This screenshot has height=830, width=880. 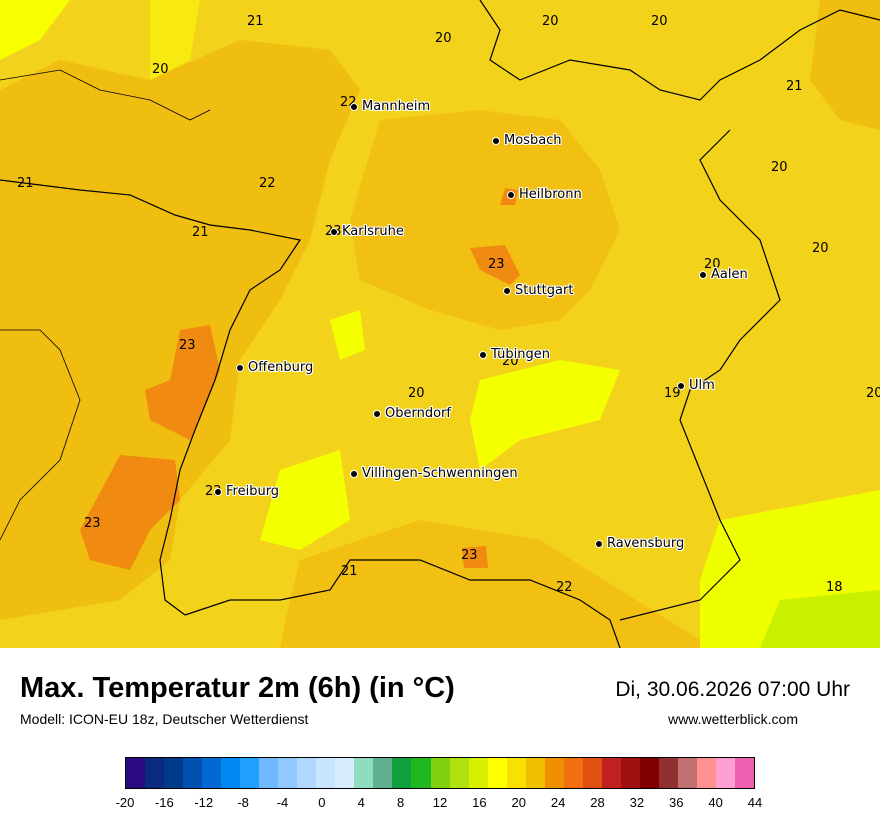 What do you see at coordinates (281, 367) in the screenshot?
I see `city-label: Offenburg` at bounding box center [281, 367].